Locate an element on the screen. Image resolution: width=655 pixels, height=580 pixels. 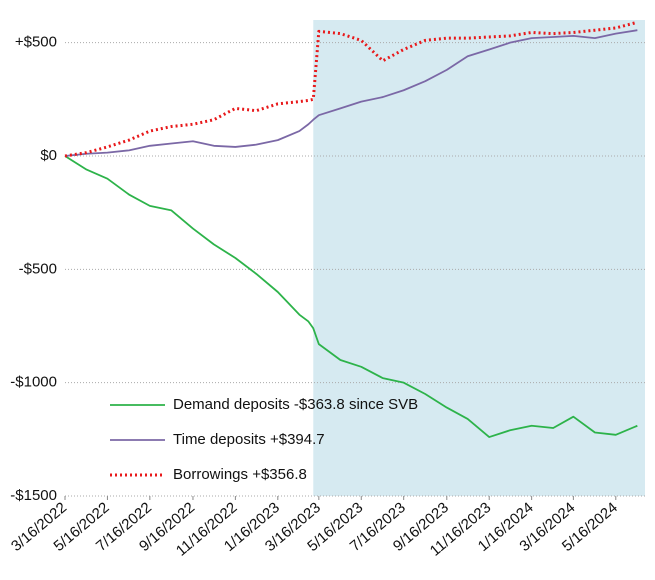
y-tick-label: -$500 is located at coordinates (38, 268).